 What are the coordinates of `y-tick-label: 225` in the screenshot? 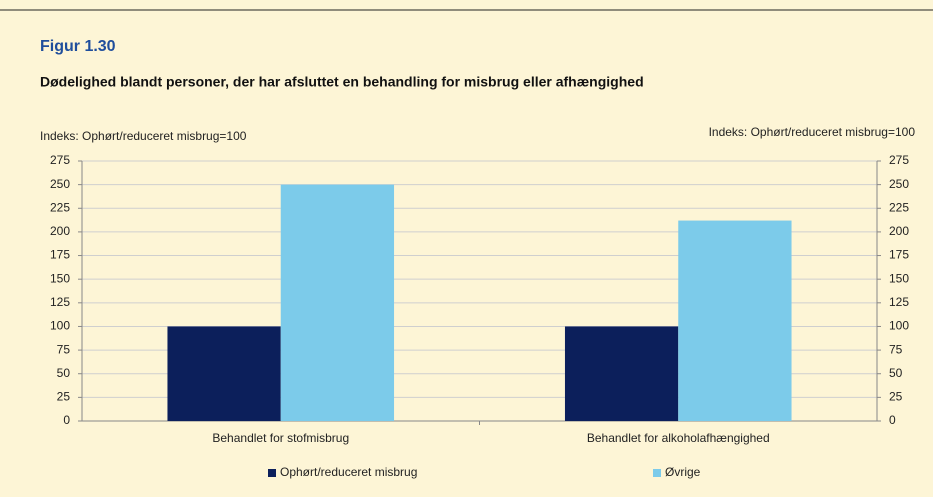 It's located at (60, 207).